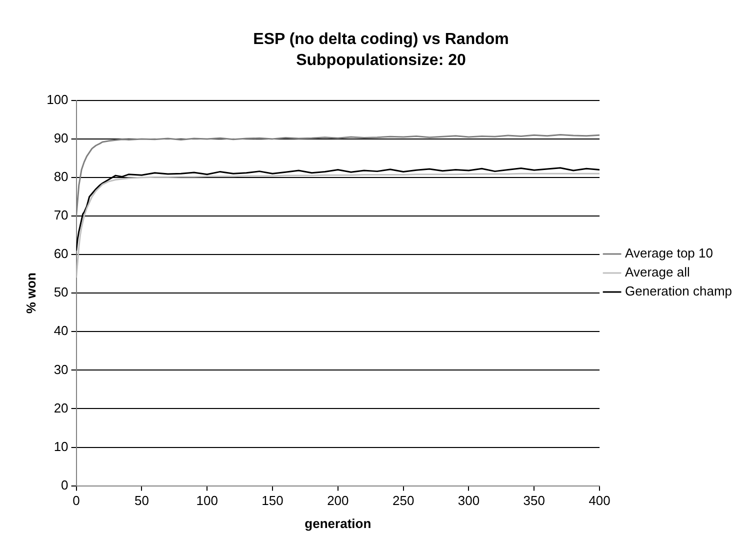 The image size is (746, 546). What do you see at coordinates (30, 293) in the screenshot?
I see `y-axis-title: % won` at bounding box center [30, 293].